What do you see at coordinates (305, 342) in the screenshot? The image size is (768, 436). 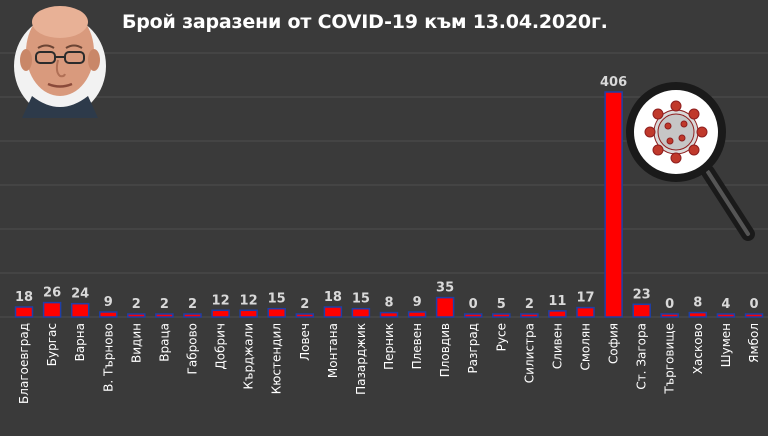 I see `category-label: Ловеч` at bounding box center [305, 342].